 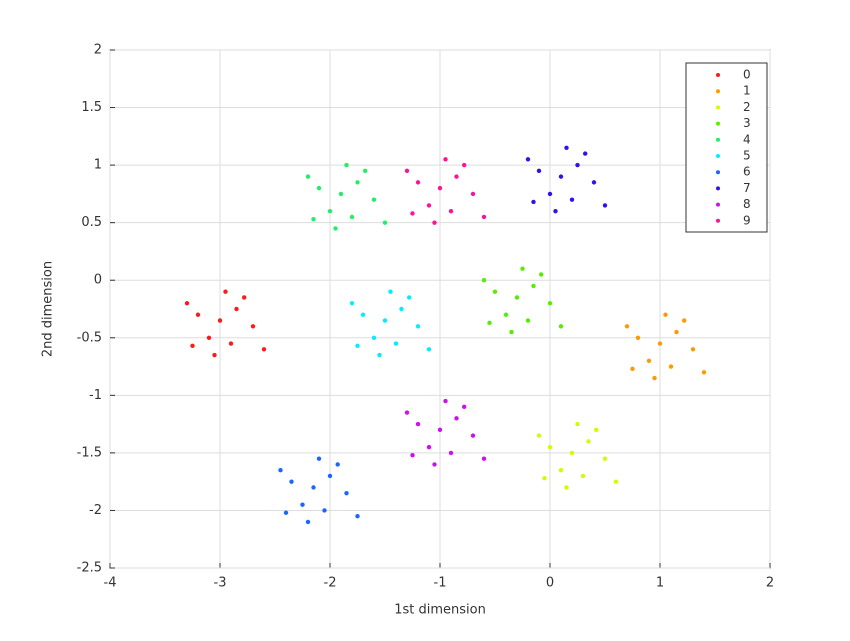 I want to click on legend-label: 4, so click(x=747, y=139).